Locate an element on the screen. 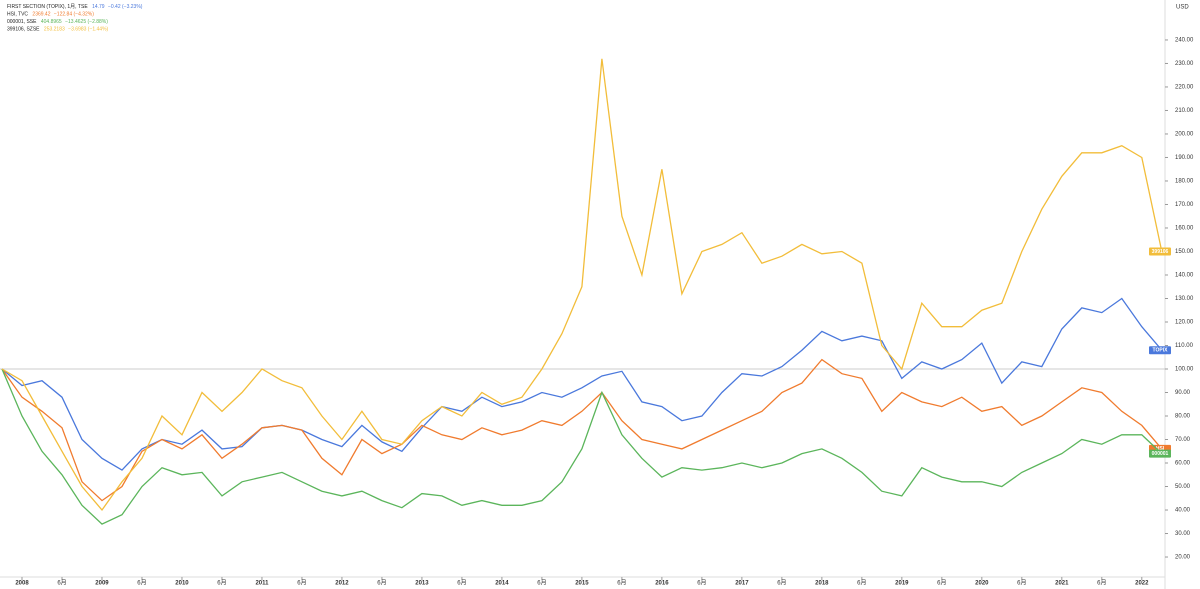  legend-text: 000001, SSE is located at coordinates (22, 22).